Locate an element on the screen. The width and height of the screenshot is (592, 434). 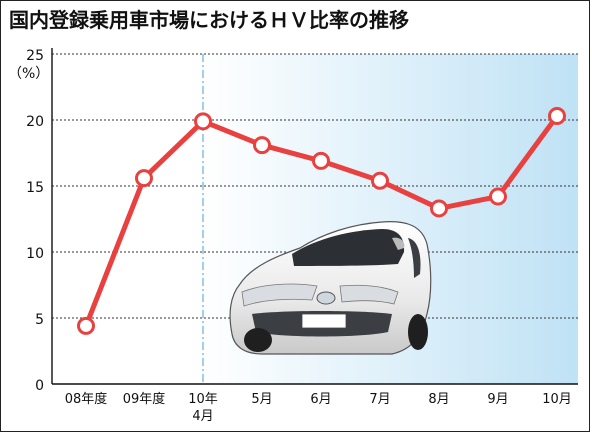
x-tick-labels: 08年度 09年度 10年 4月 5月 6月 7月 8月 9月 10月 is located at coordinates (318, 407).